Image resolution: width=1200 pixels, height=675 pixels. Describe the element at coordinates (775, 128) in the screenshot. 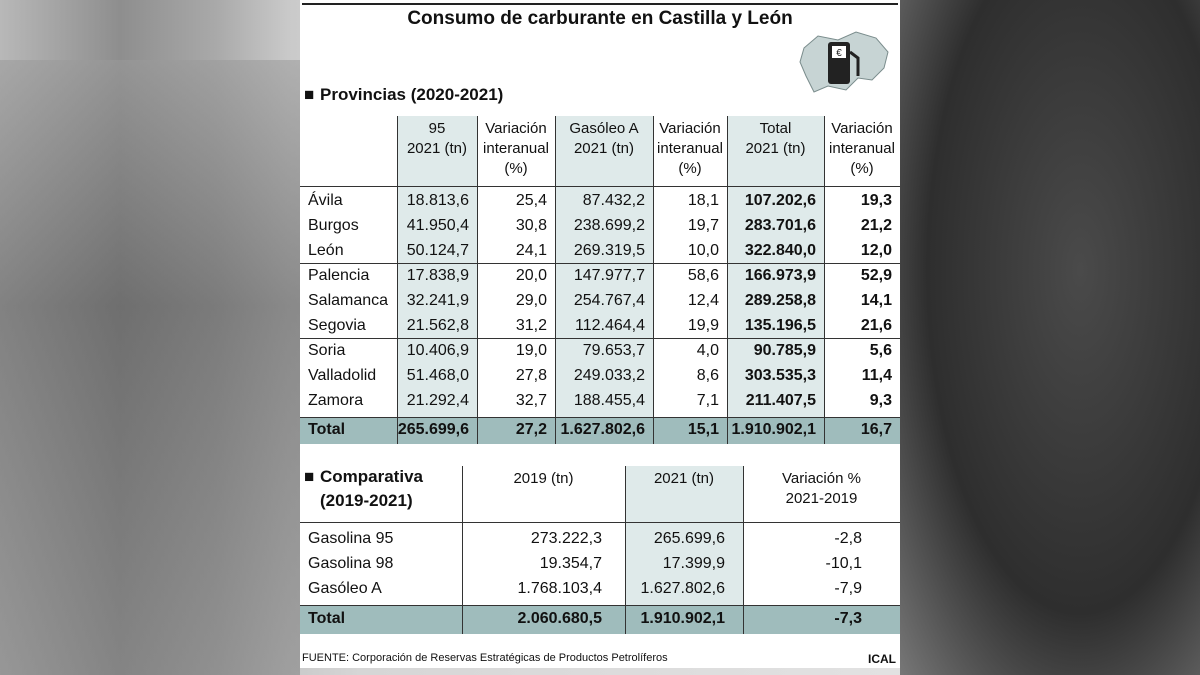

I see `column-header: Total` at that location.